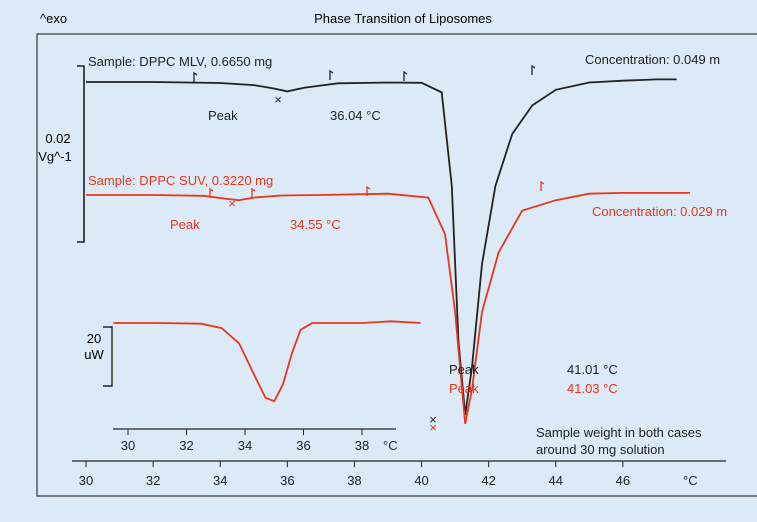 This screenshot has width=757, height=522. What do you see at coordinates (421, 480) in the screenshot?
I see `x-tick-label: 40` at bounding box center [421, 480].